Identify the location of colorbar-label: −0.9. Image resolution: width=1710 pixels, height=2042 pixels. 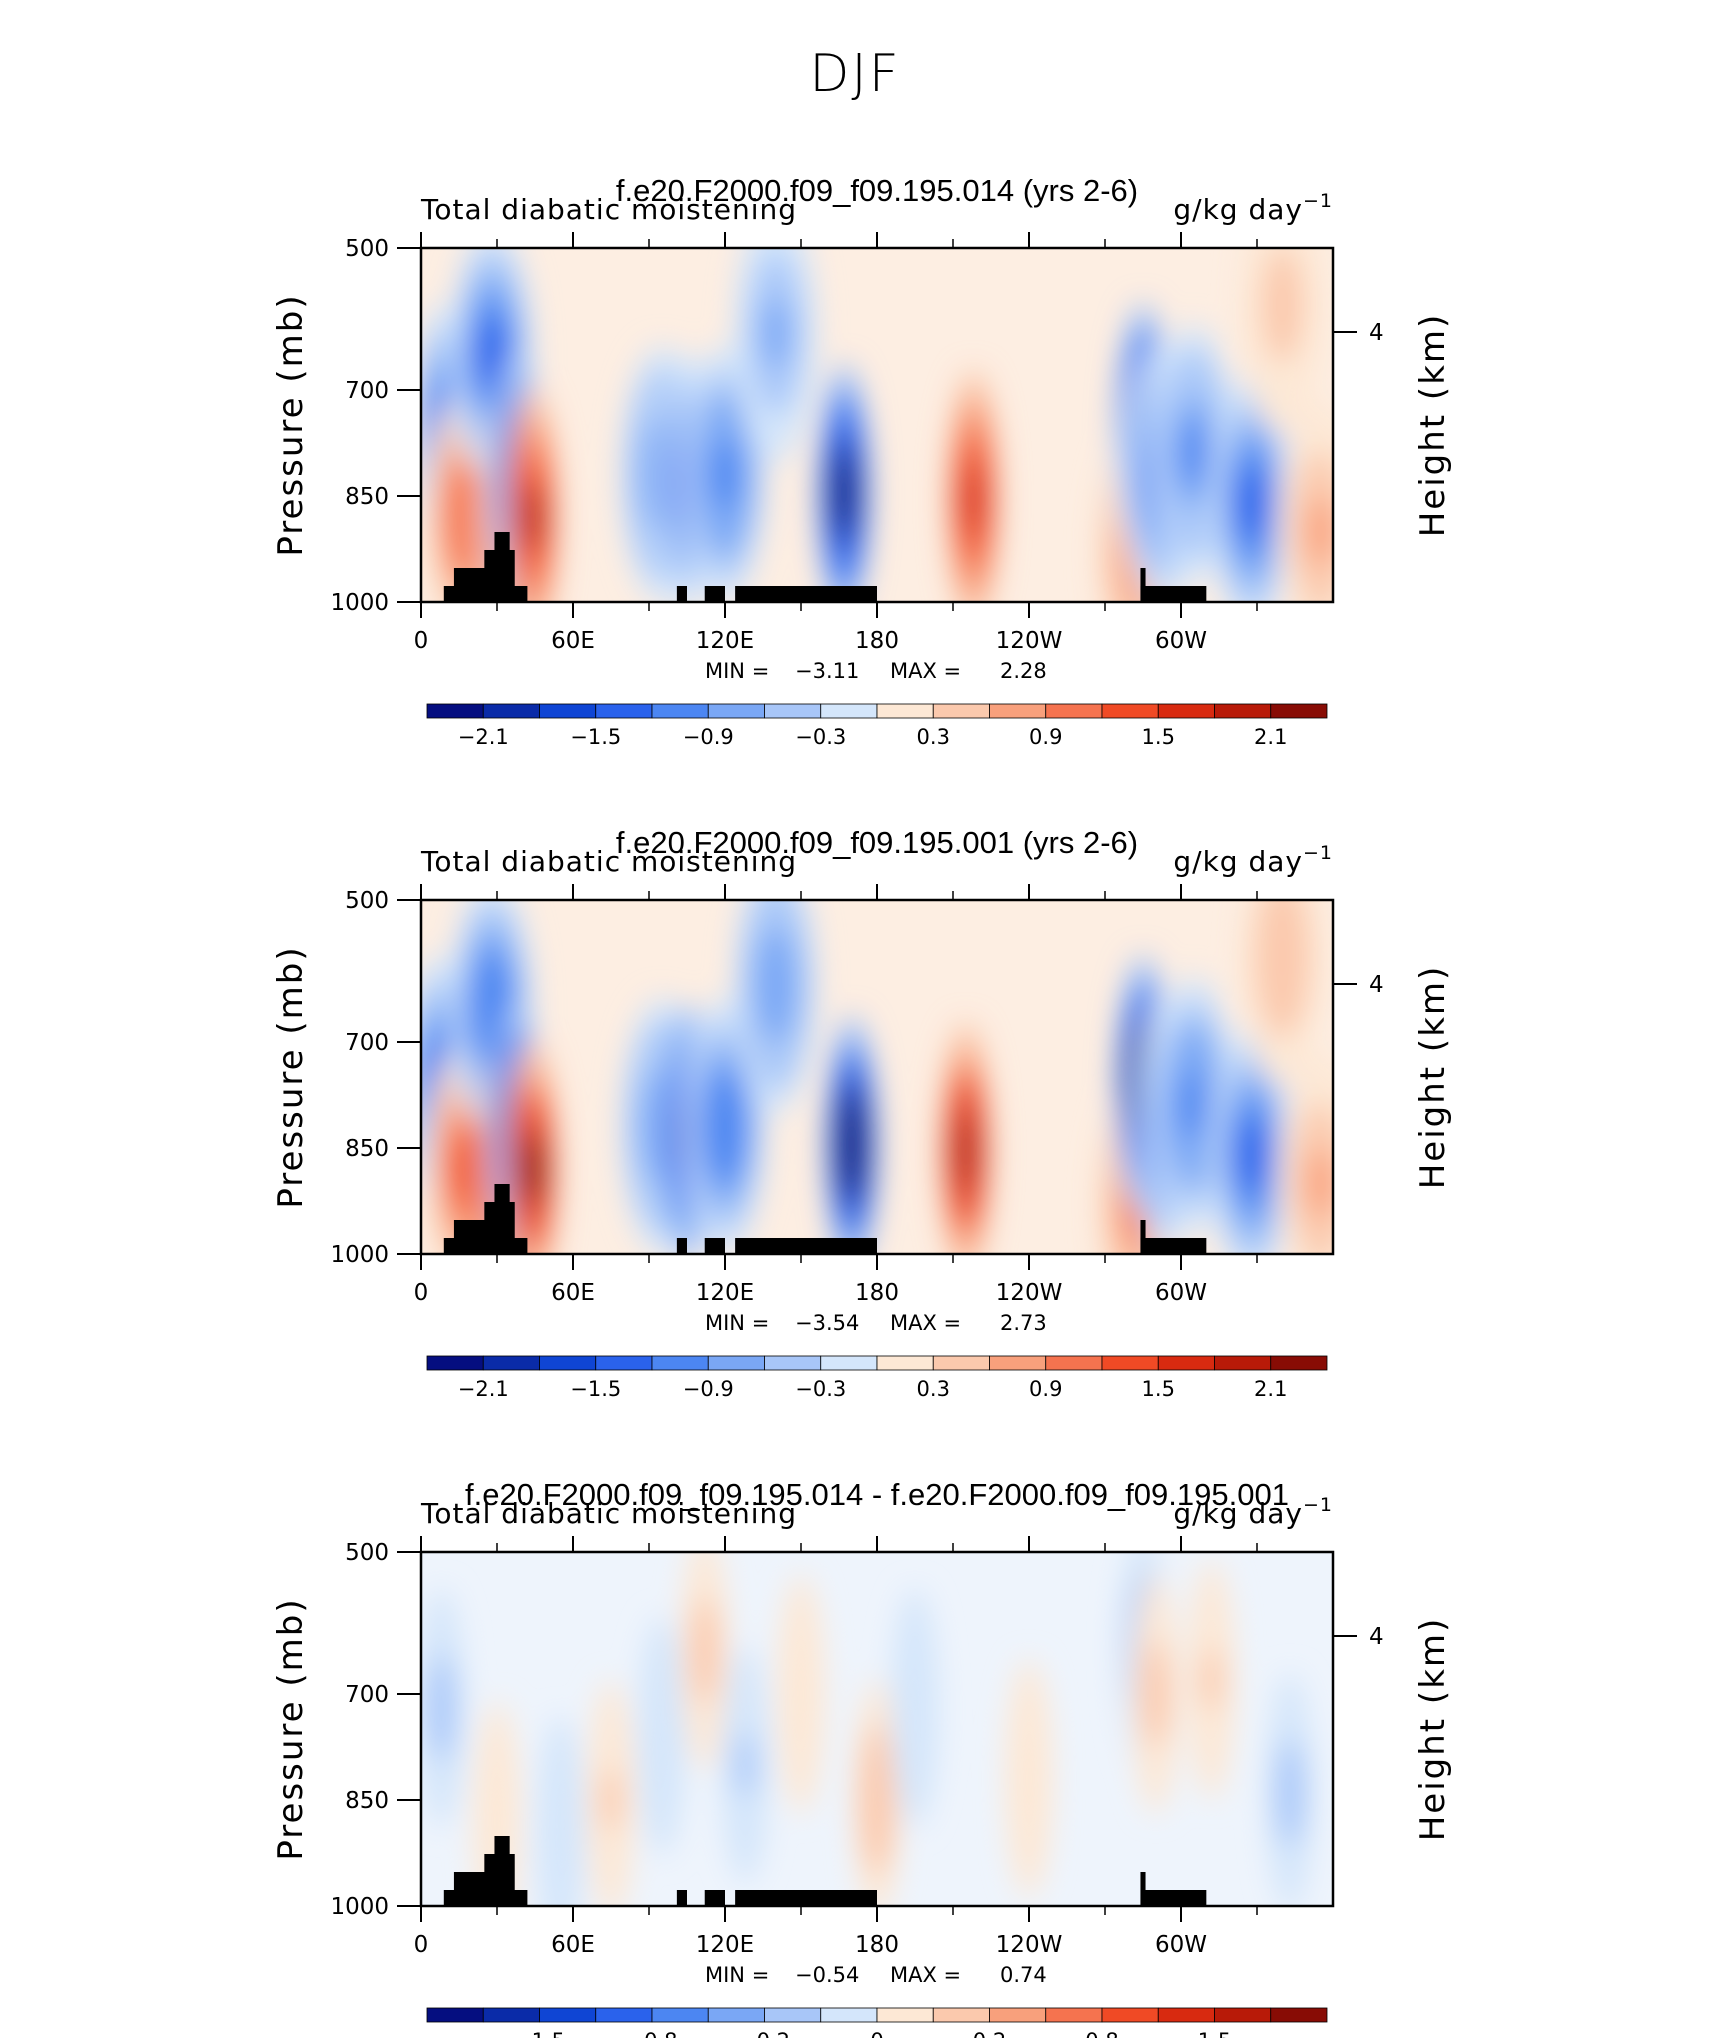
(708, 737).